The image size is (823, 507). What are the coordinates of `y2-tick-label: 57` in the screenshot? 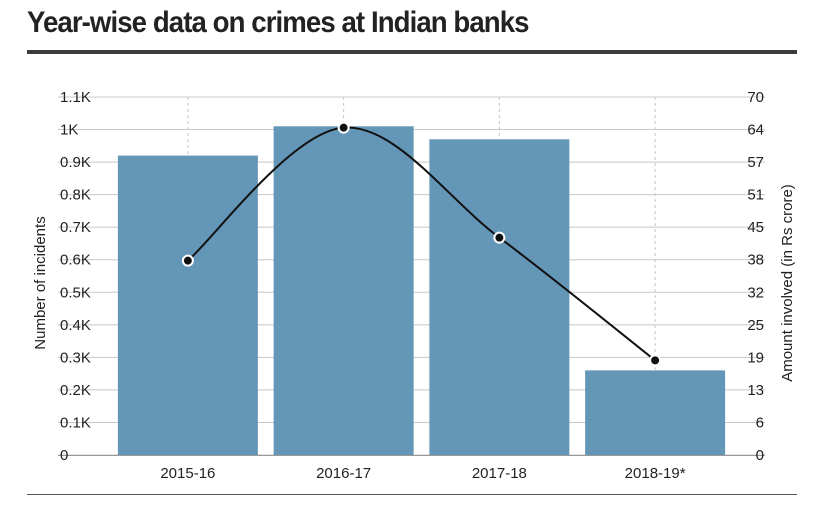 It's located at (755, 162).